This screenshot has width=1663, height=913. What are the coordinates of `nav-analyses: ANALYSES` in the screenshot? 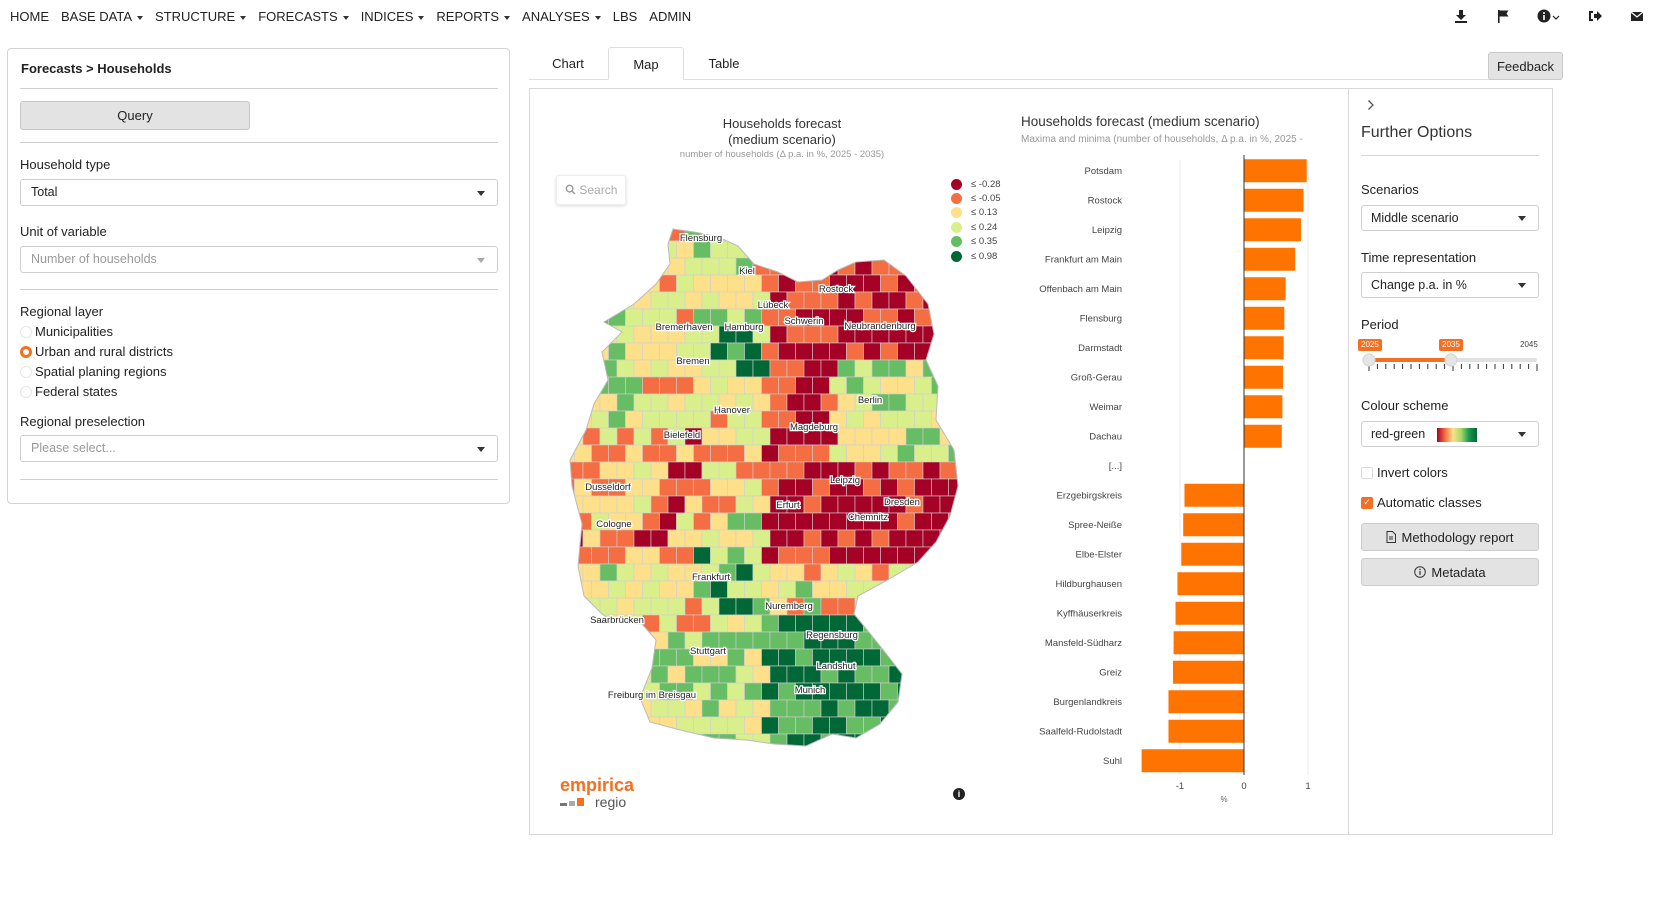 It's located at (561, 16).